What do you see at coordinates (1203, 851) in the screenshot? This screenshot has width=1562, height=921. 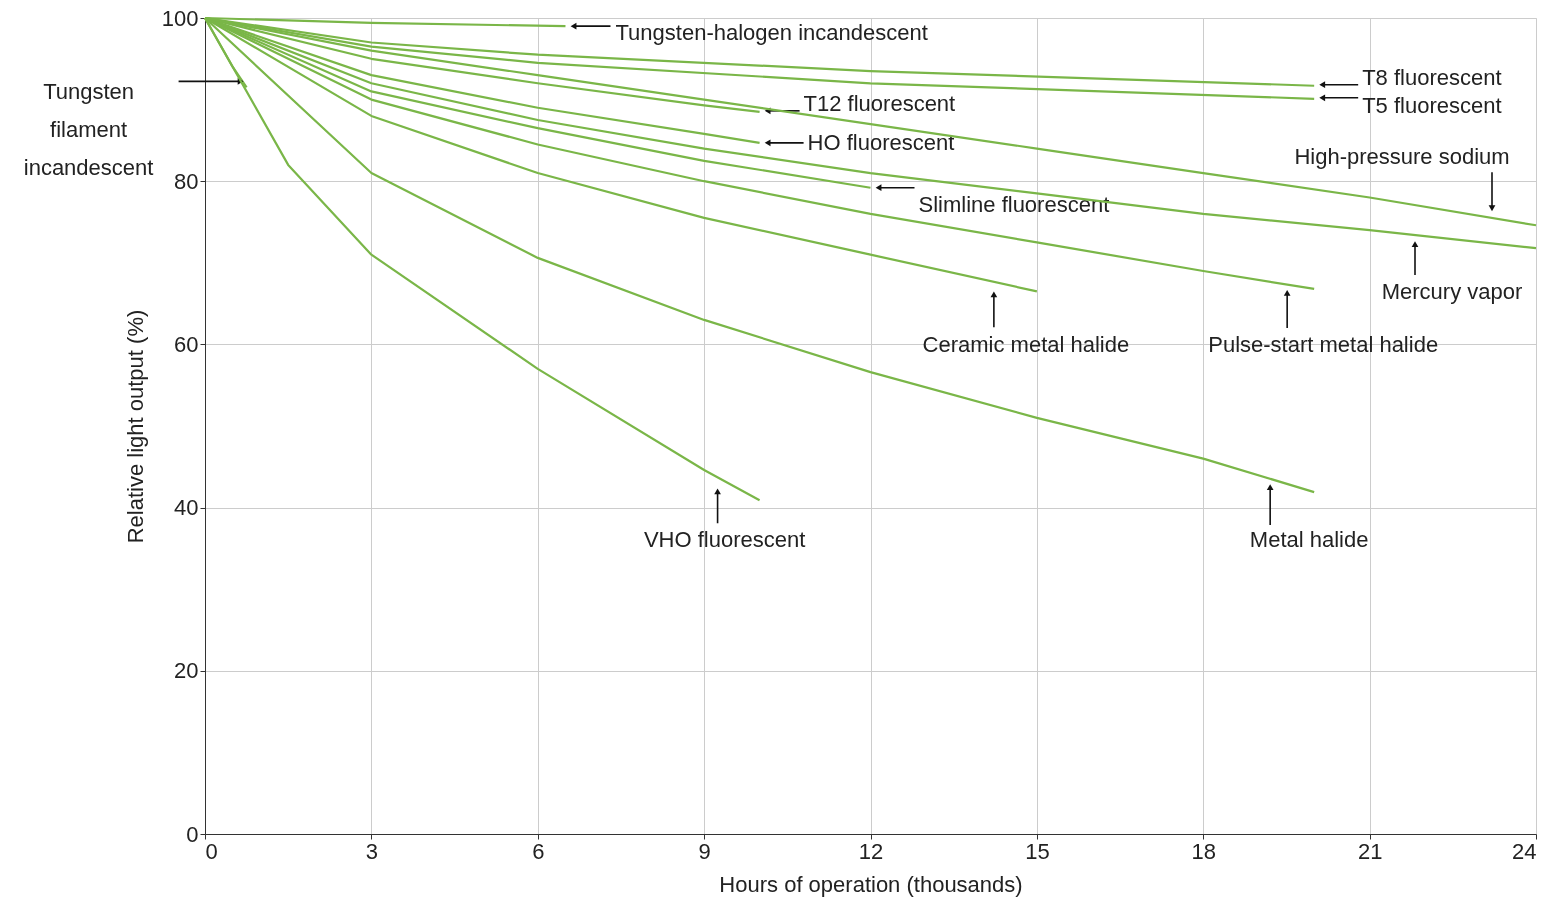 I see `x-tick-label: 18` at bounding box center [1203, 851].